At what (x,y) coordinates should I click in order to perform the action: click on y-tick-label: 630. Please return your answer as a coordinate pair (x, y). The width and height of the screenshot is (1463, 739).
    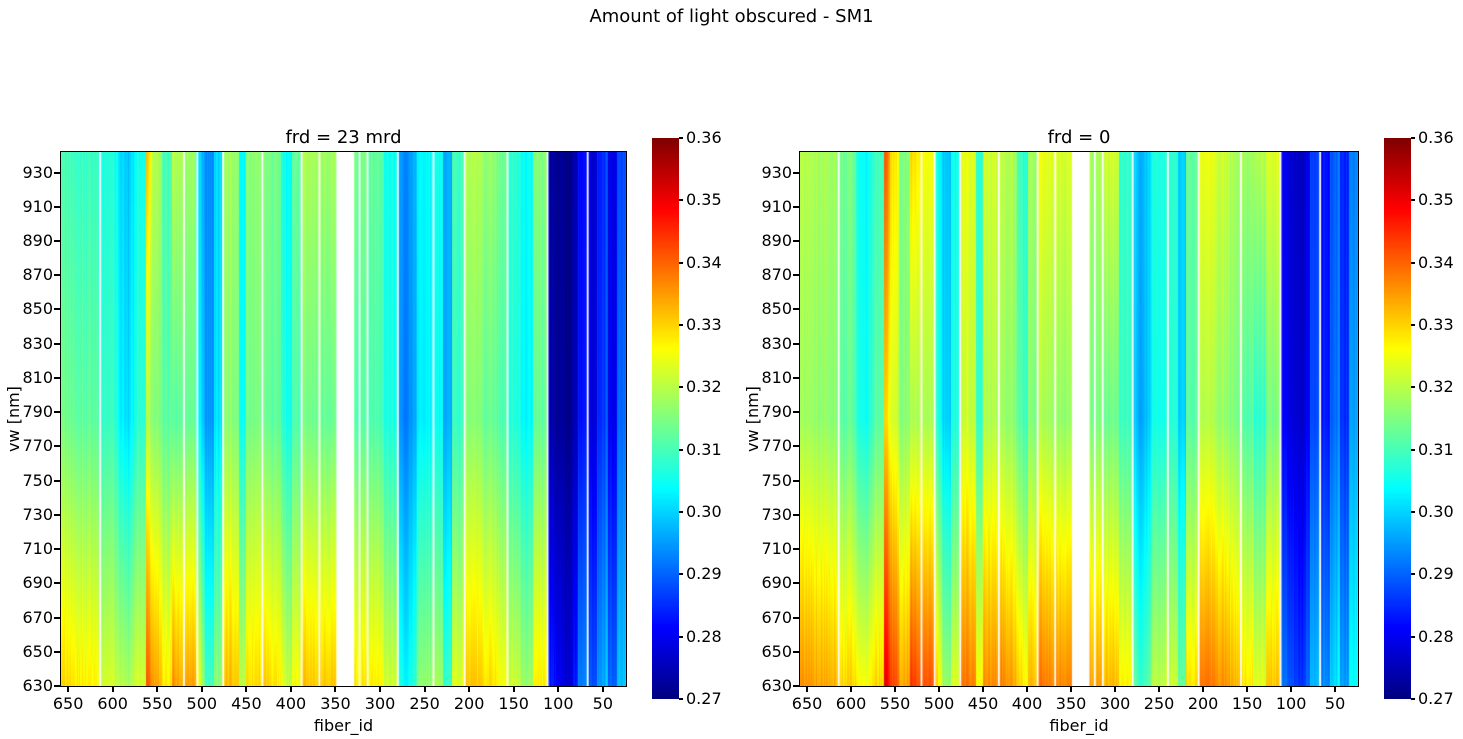
    Looking at the image, I should click on (776, 685).